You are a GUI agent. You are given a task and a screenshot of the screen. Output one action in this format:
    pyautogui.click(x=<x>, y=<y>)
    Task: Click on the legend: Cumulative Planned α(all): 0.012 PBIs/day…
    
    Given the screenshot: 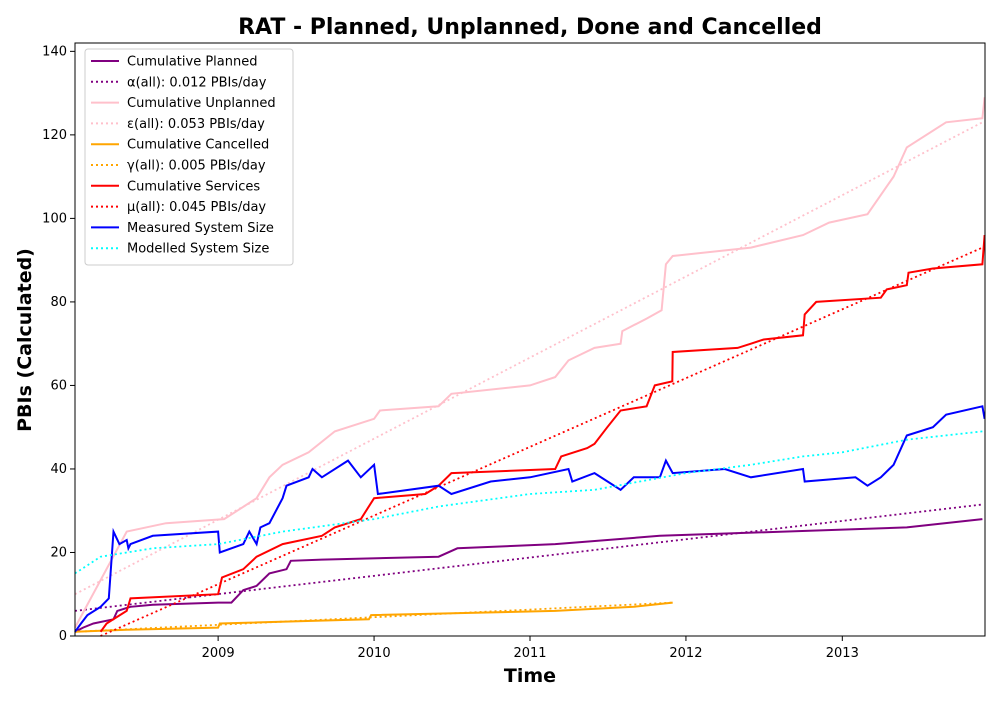 What is the action you would take?
    pyautogui.click(x=189, y=157)
    